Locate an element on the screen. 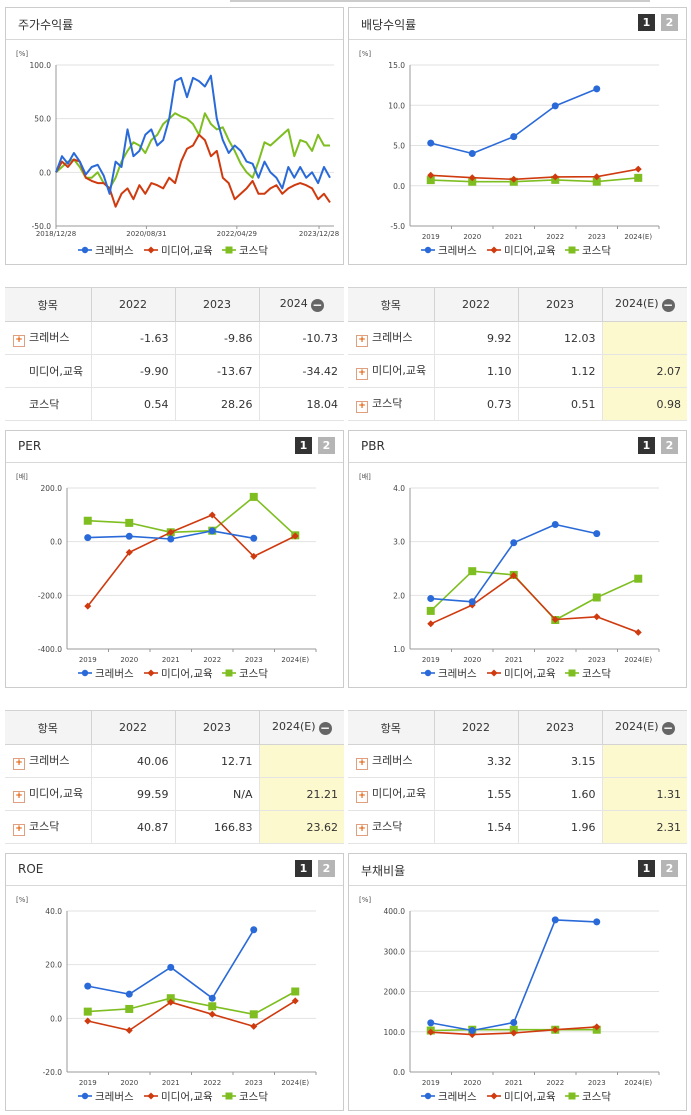  legend-label: 미디어,교육 is located at coordinates (530, 1097).